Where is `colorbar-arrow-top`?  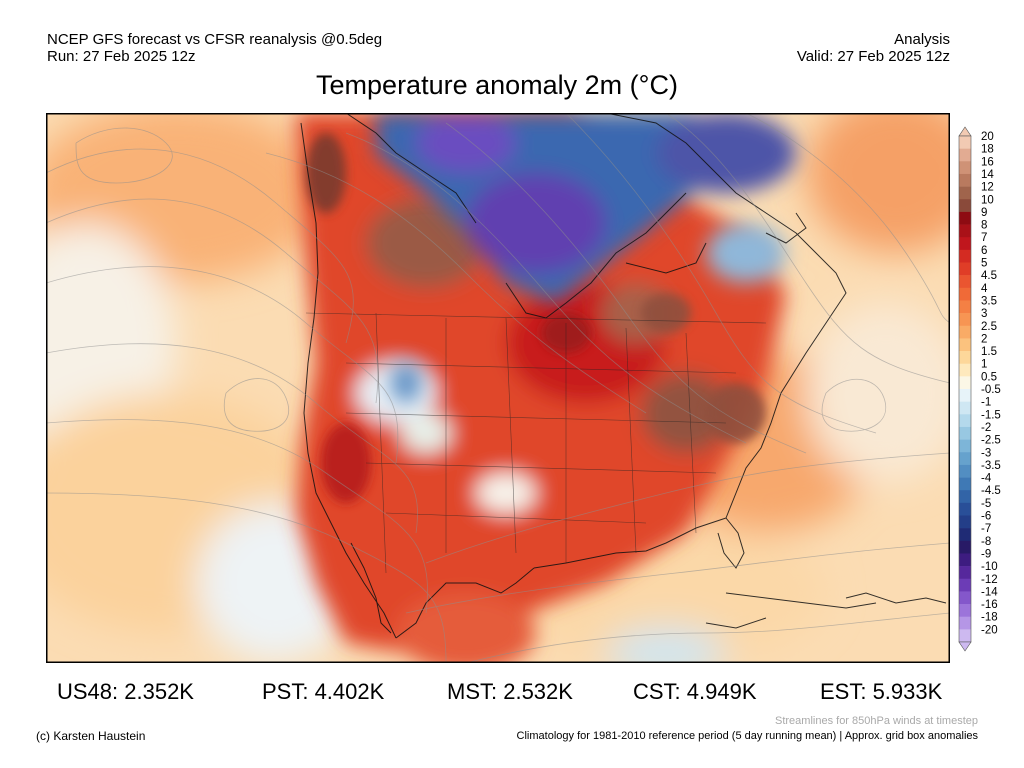 colorbar-arrow-top is located at coordinates (965, 131).